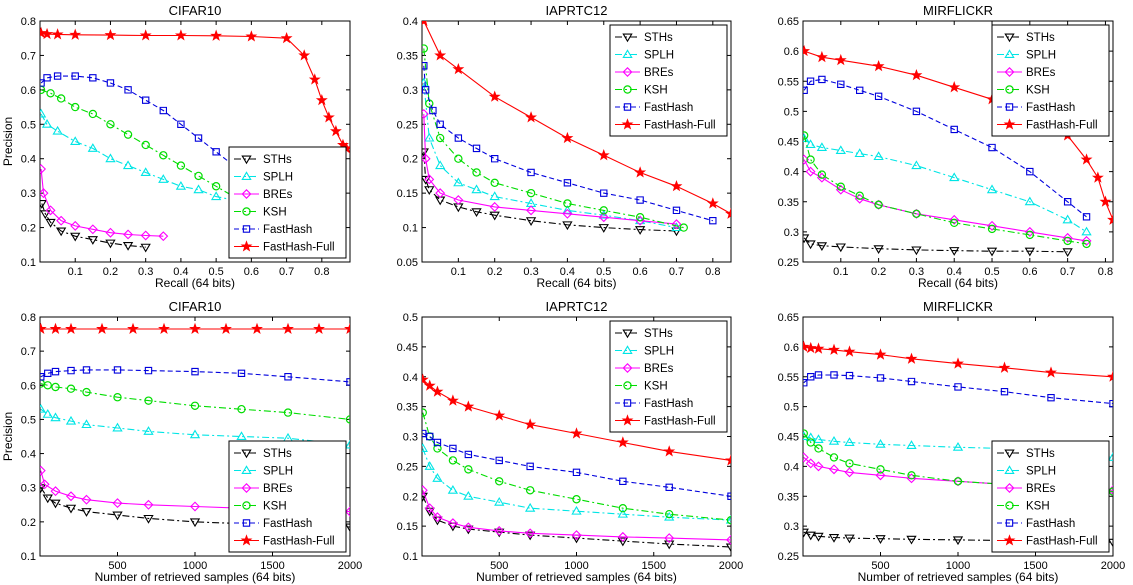 The height and width of the screenshot is (585, 1133). I want to click on series-line, so click(576, 464).